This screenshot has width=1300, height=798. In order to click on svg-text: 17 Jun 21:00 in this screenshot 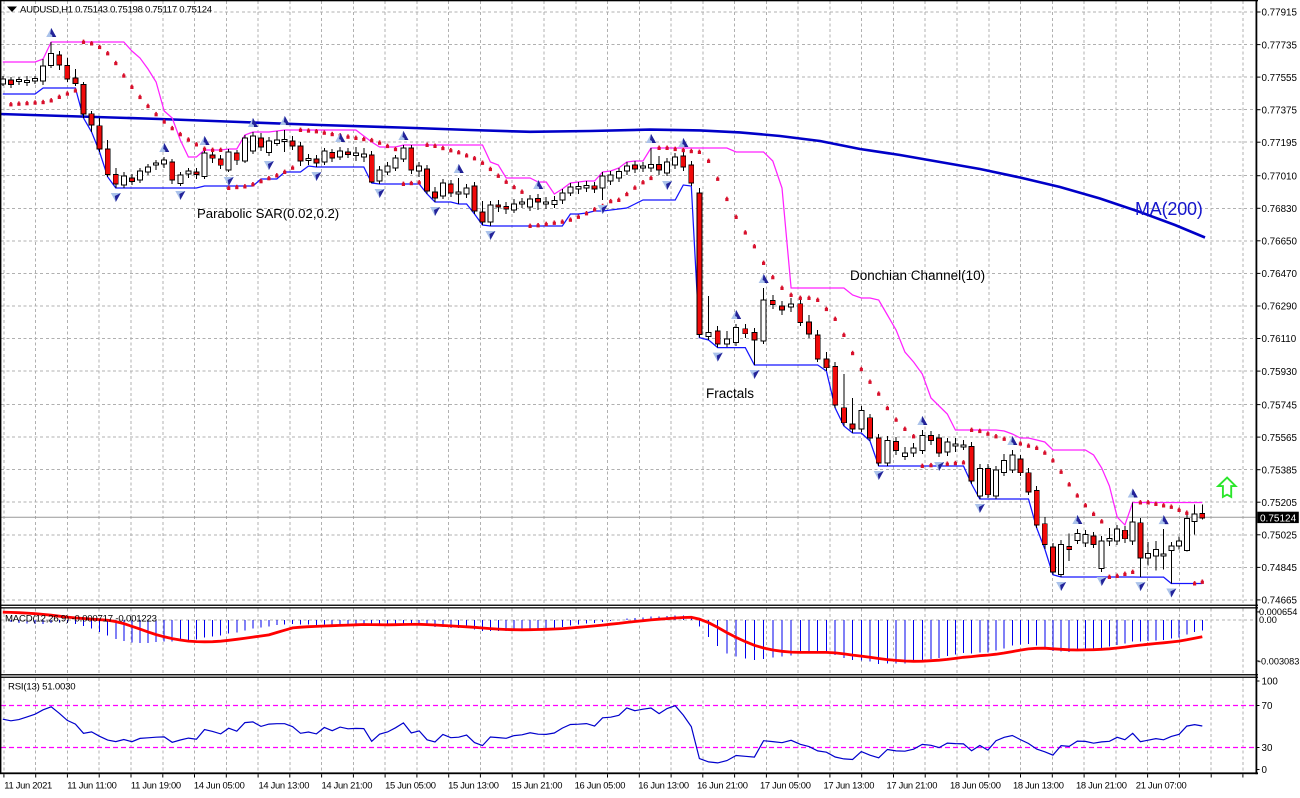, I will do `click(912, 785)`.